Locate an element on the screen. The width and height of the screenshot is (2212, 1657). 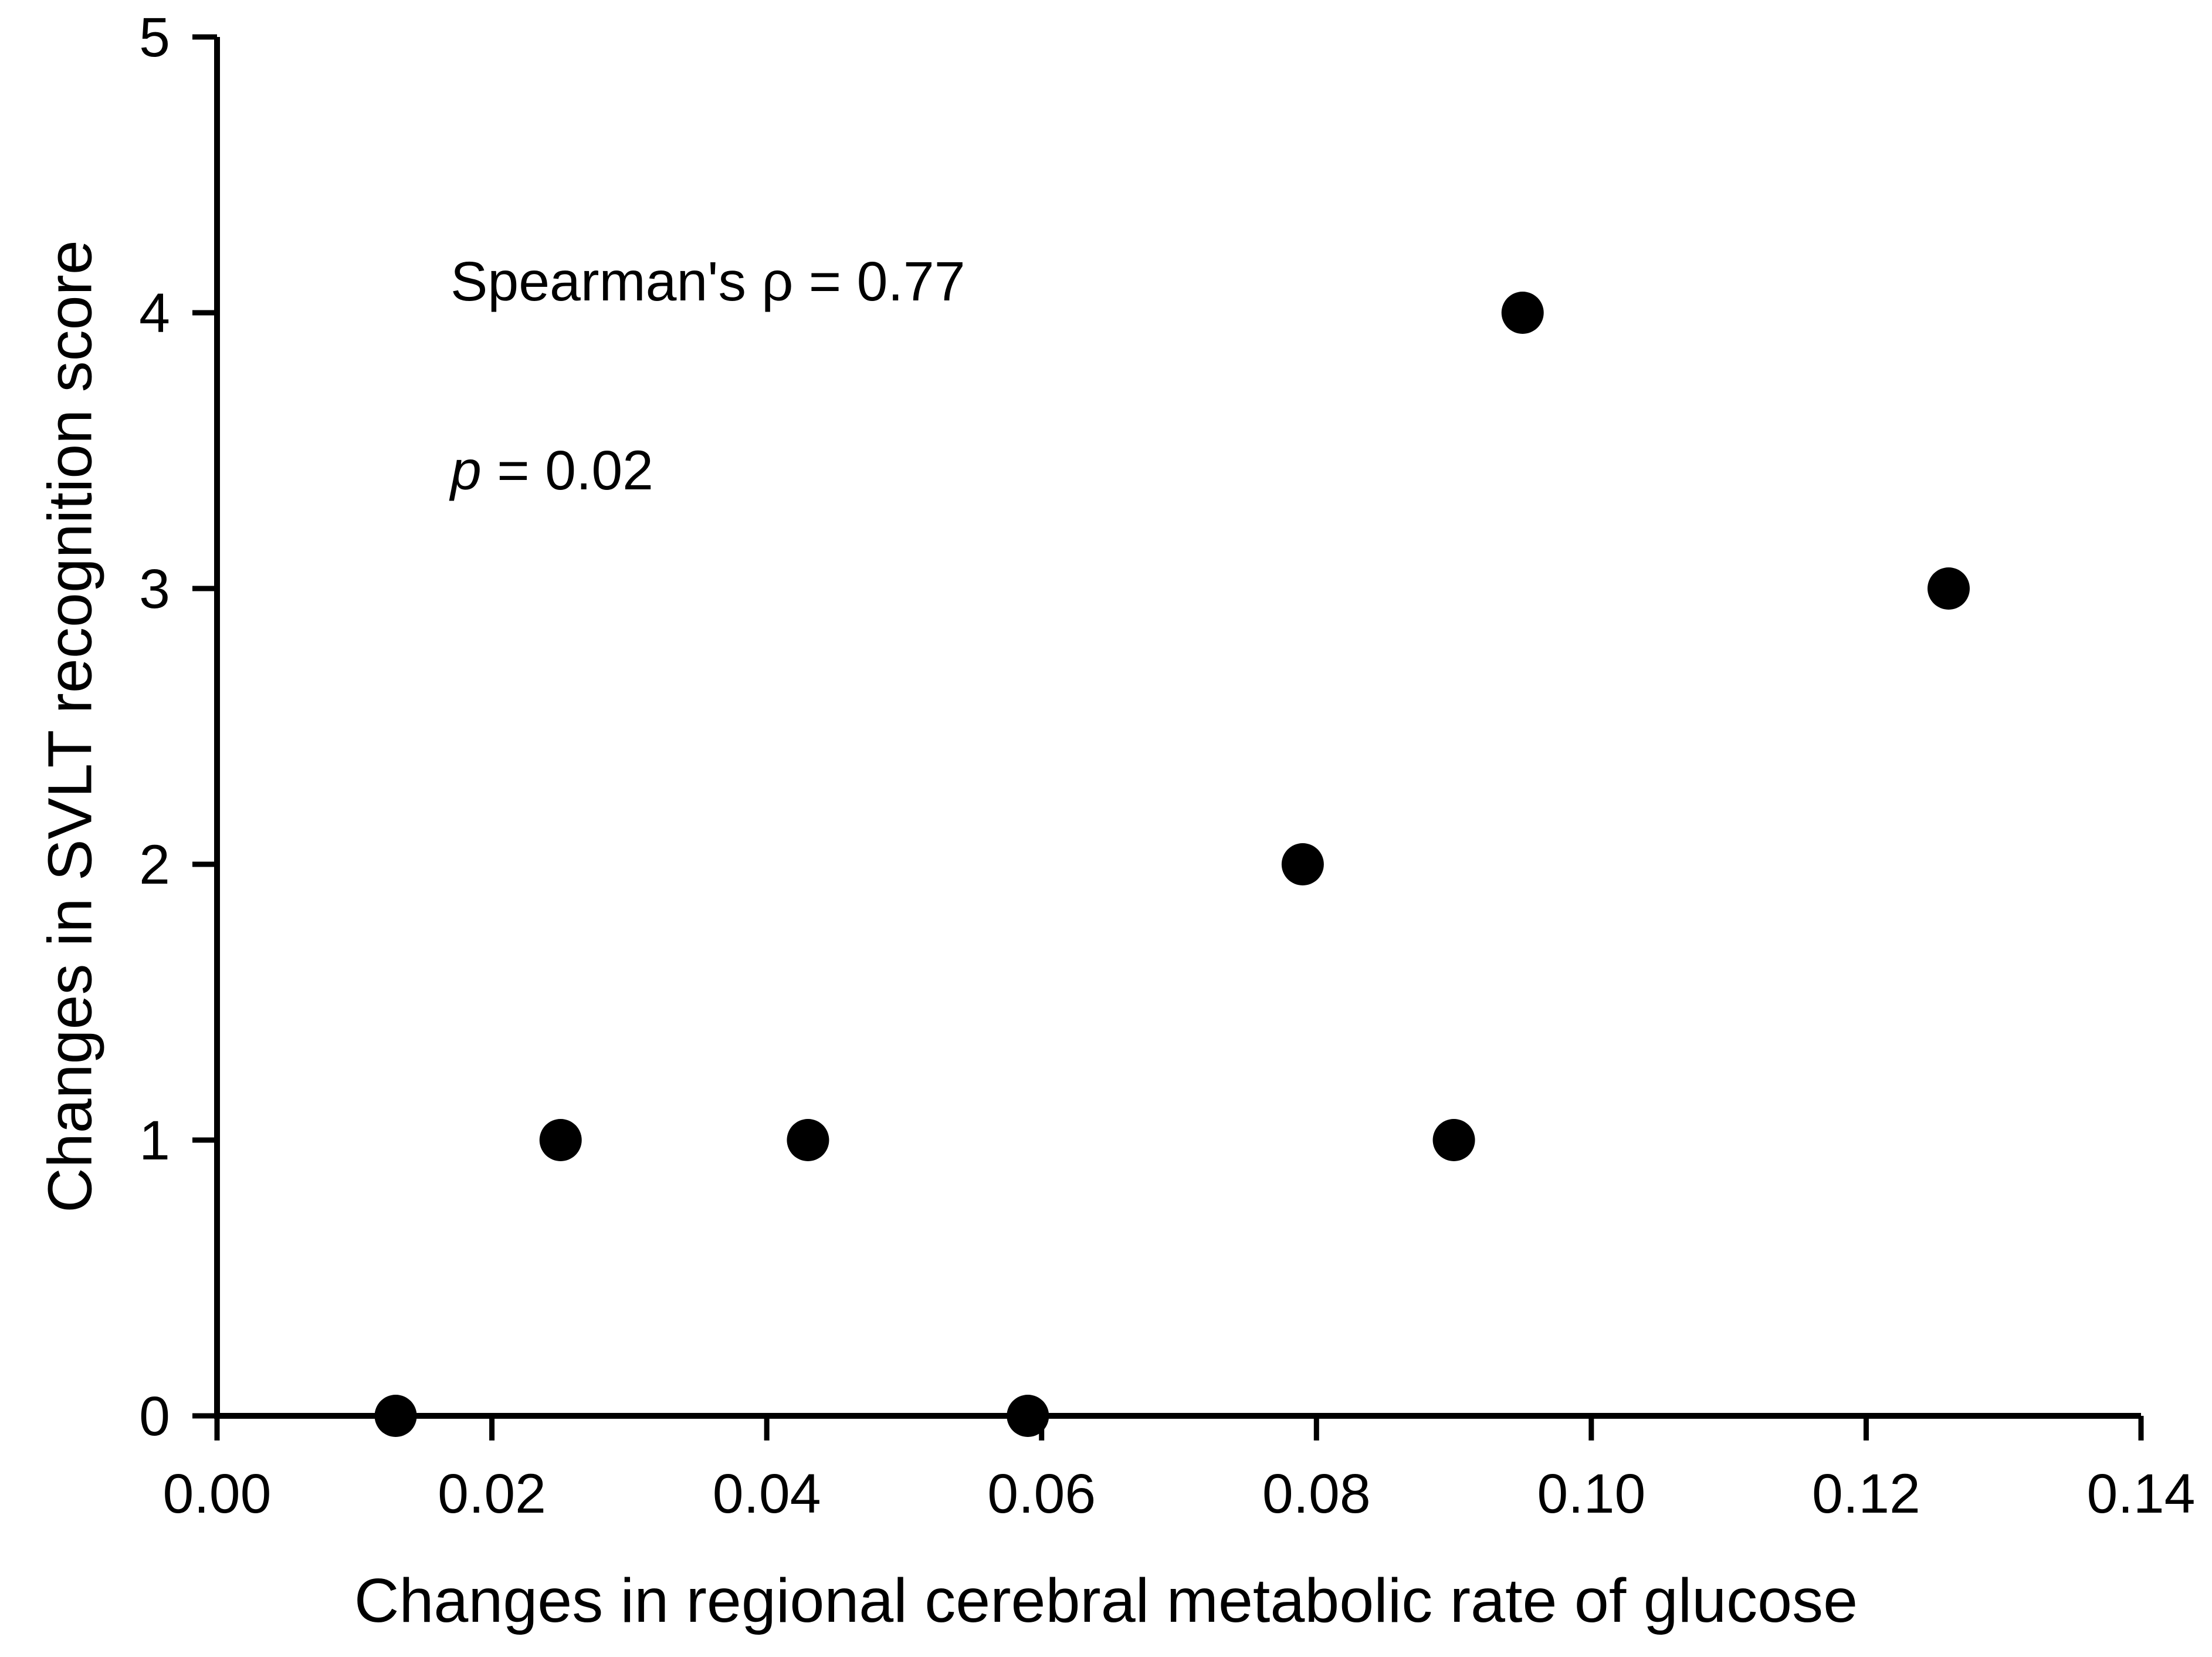
x-tick-label: 0.10 is located at coordinates (1591, 1494).